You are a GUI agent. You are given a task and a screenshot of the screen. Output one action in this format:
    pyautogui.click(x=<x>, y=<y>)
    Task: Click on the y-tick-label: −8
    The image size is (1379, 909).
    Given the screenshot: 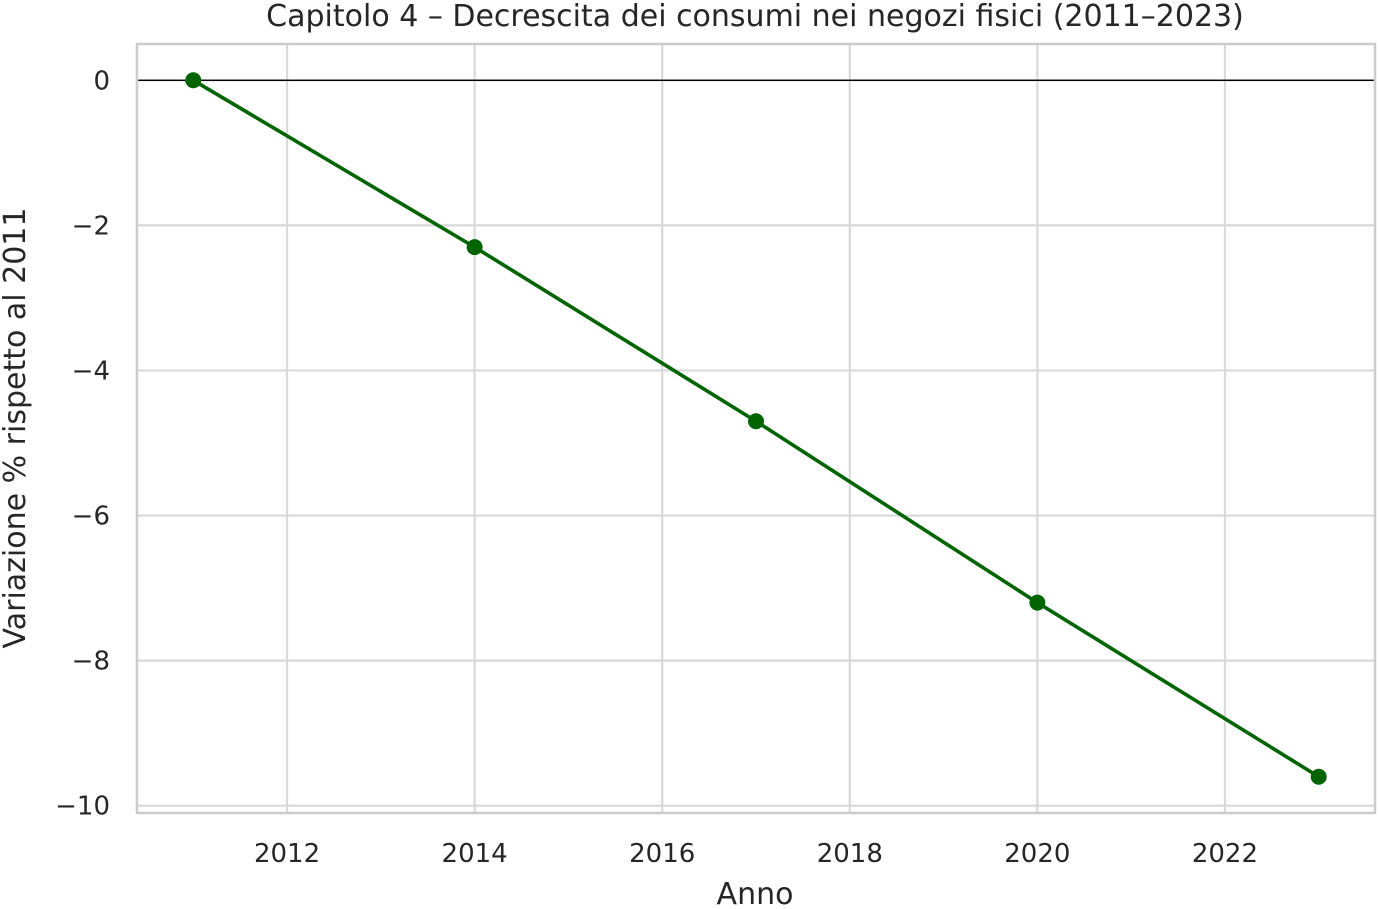 What is the action you would take?
    pyautogui.click(x=91, y=662)
    